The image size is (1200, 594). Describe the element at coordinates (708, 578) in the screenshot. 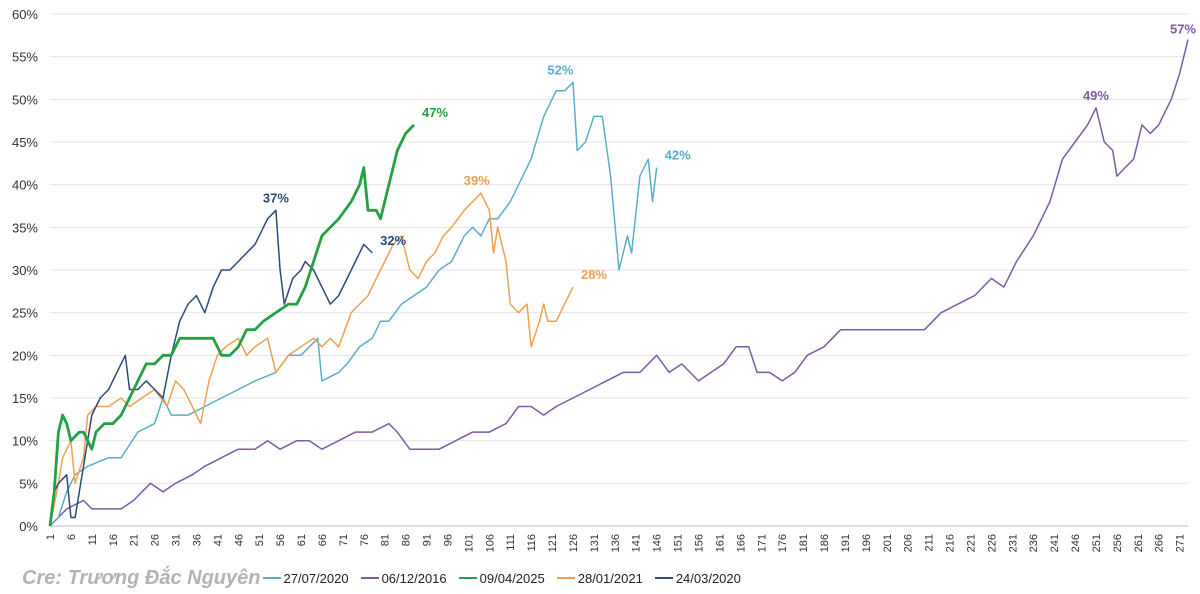

I see `legend-label: 24/03/2020` at that location.